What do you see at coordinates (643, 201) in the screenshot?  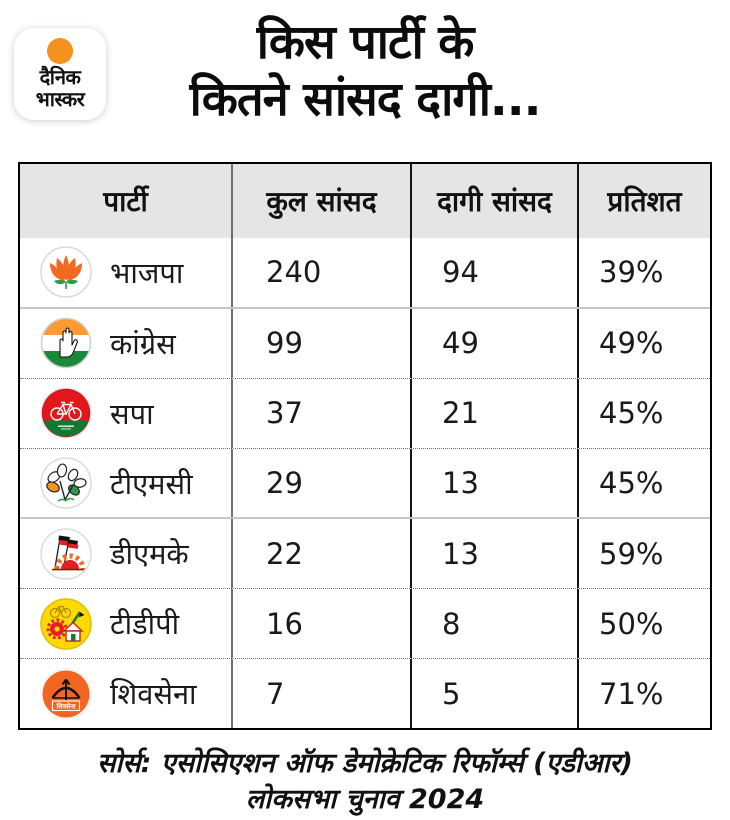 I see `header-percent: प्रतिशत` at bounding box center [643, 201].